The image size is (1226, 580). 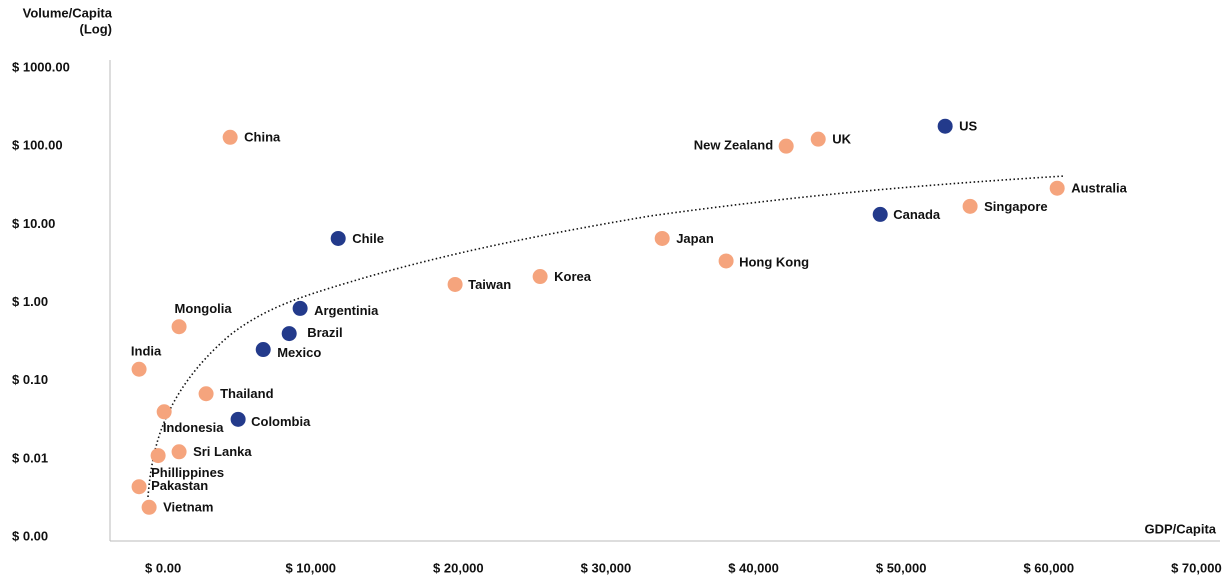 I want to click on x-axis-title: GDP/Capita, so click(x=1180, y=528).